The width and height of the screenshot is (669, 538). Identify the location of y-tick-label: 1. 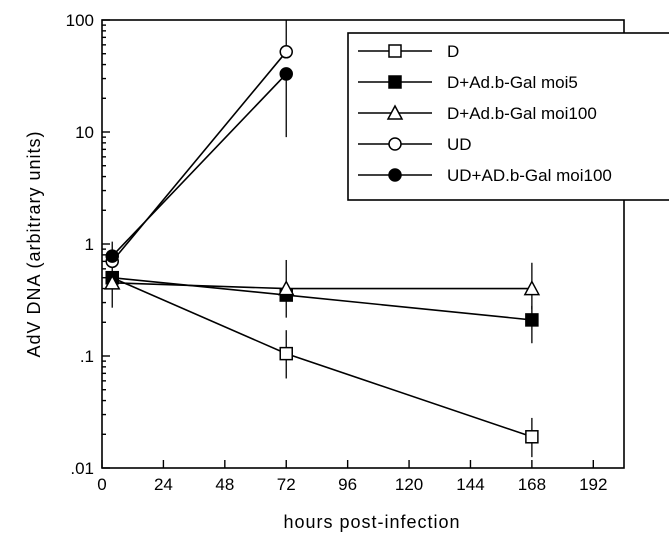
(89, 244).